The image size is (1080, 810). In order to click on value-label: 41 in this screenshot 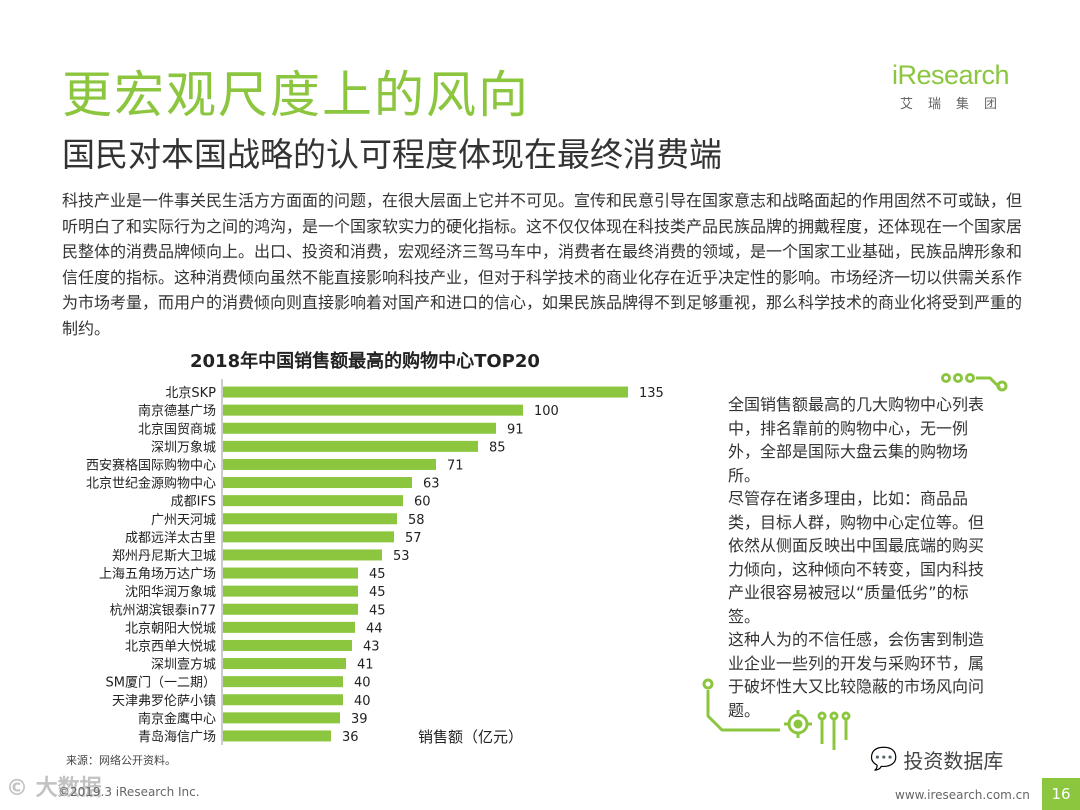, I will do `click(365, 665)`.